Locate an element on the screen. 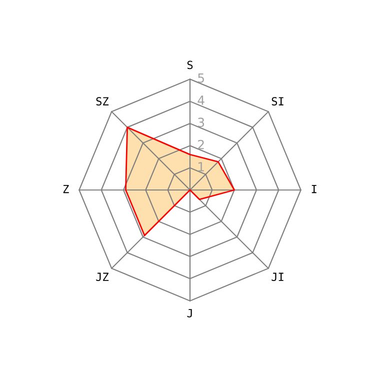 The height and width of the screenshot is (380, 380). y-tick-label: 2 is located at coordinates (201, 145).